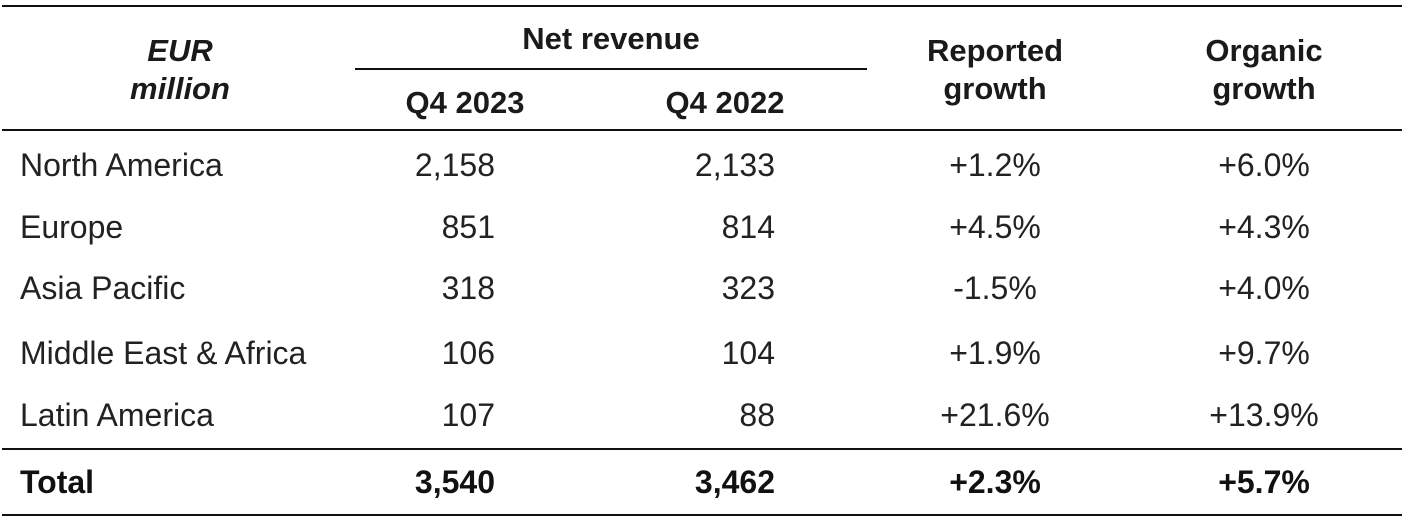 The width and height of the screenshot is (1404, 520). Describe the element at coordinates (1264, 227) in the screenshot. I see `organic-growth-value: +4.3%` at that location.